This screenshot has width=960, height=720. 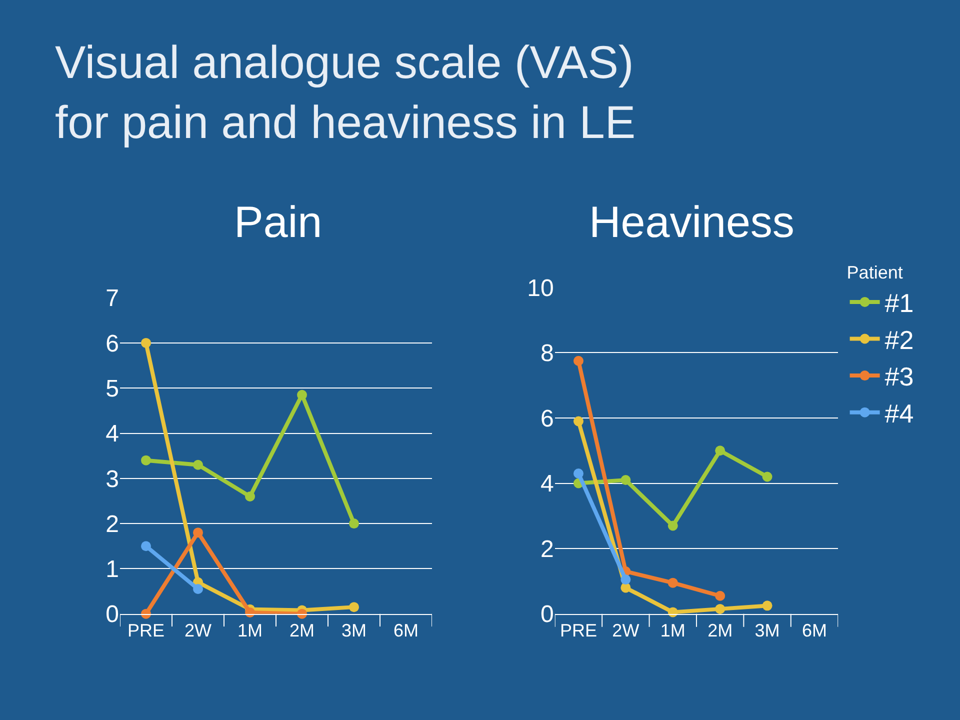 What do you see at coordinates (540, 288) in the screenshot?
I see `y-tick-label: 10` at bounding box center [540, 288].